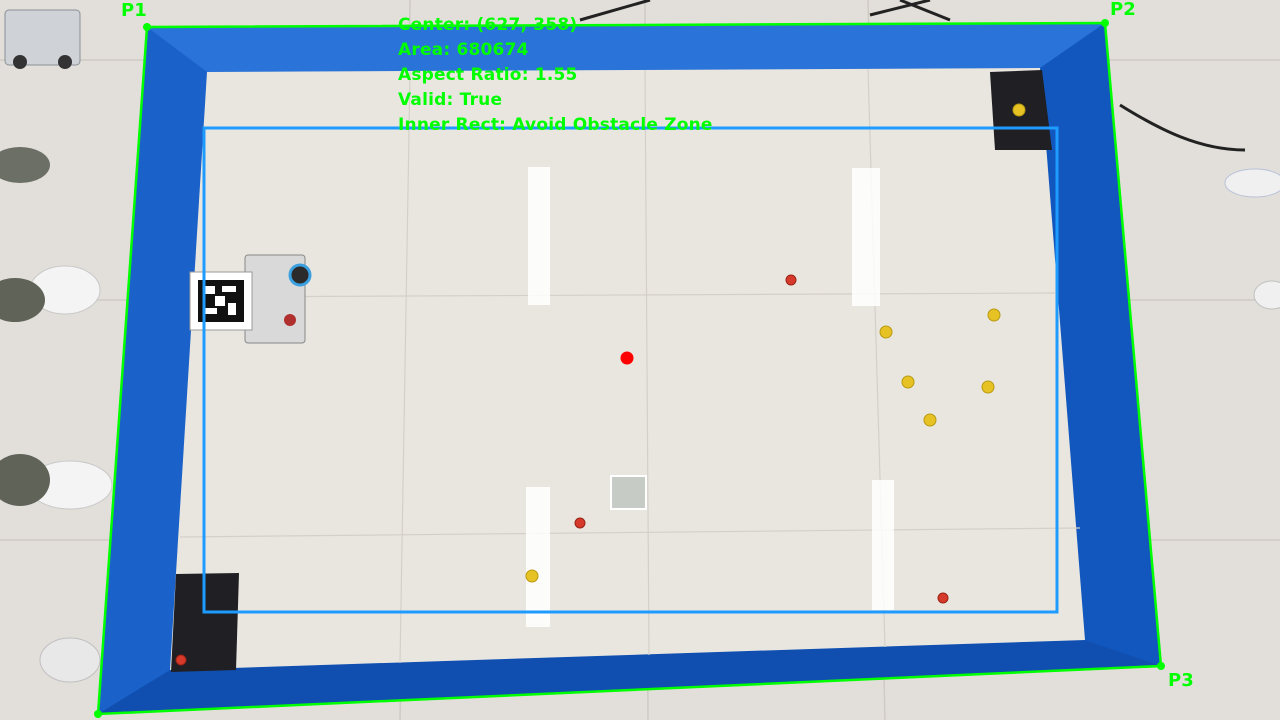 The width and height of the screenshot is (1280, 720). Describe the element at coordinates (627, 358) in the screenshot. I see `center-marker` at that location.